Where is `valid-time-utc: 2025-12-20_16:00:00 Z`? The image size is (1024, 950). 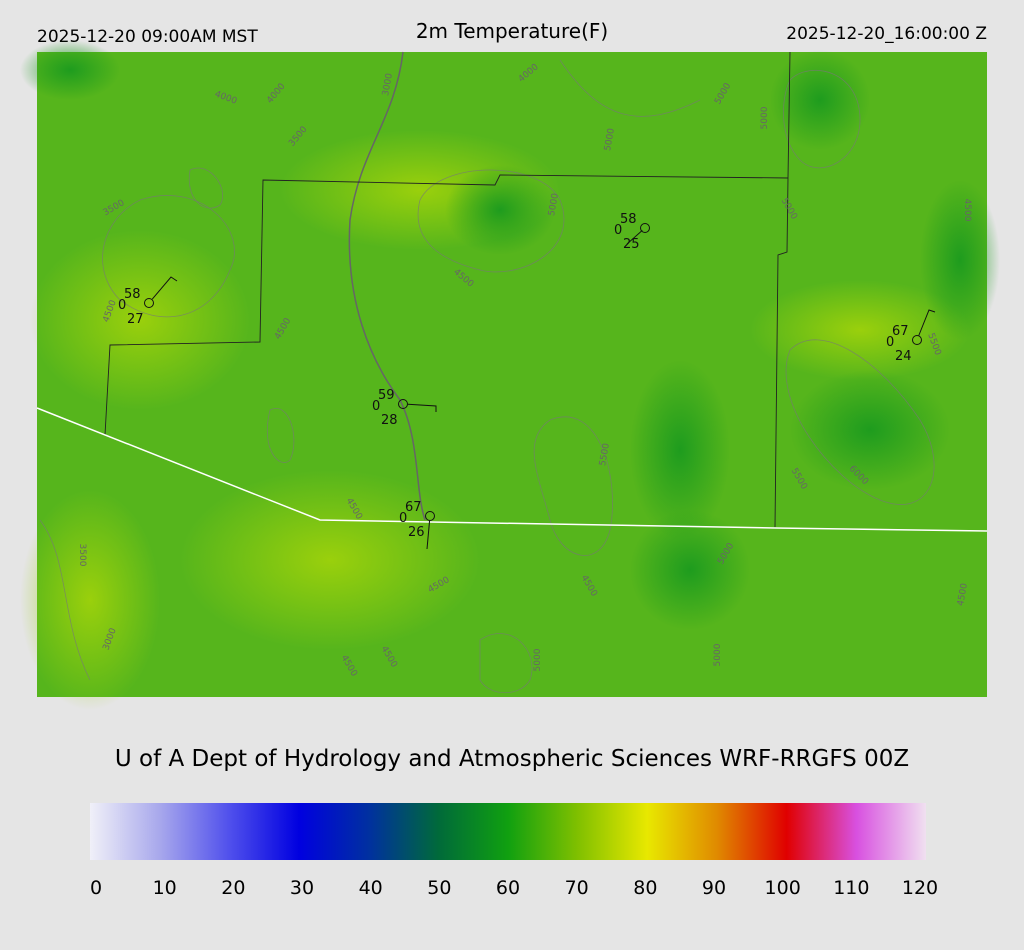 valid-time-utc: 2025-12-20_16:00:00 Z is located at coordinates (886, 34).